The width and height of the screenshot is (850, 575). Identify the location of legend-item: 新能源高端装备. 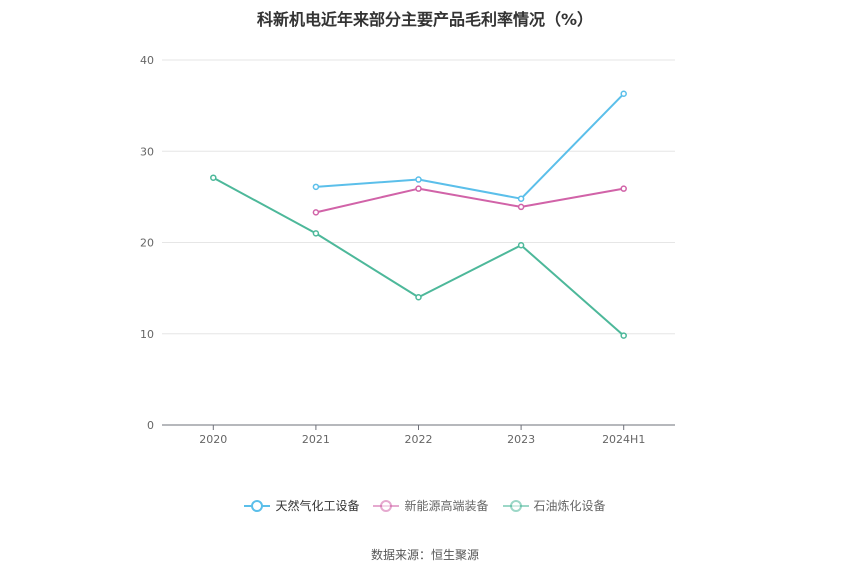
(431, 505).